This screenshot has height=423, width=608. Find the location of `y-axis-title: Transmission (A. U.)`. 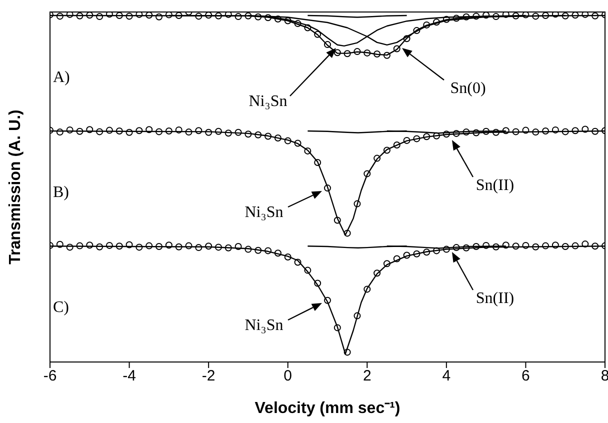

y-axis-title: Transmission (A. U.) is located at coordinates (15, 187).